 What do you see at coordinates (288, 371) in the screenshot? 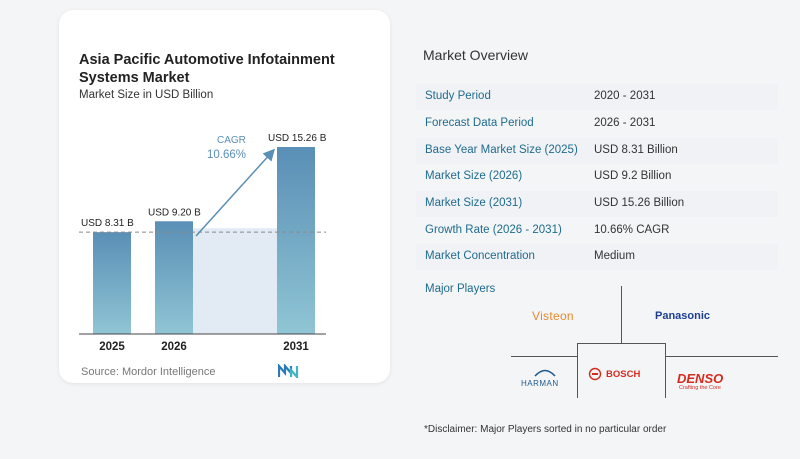
I see `mordor-logo-icon` at bounding box center [288, 371].